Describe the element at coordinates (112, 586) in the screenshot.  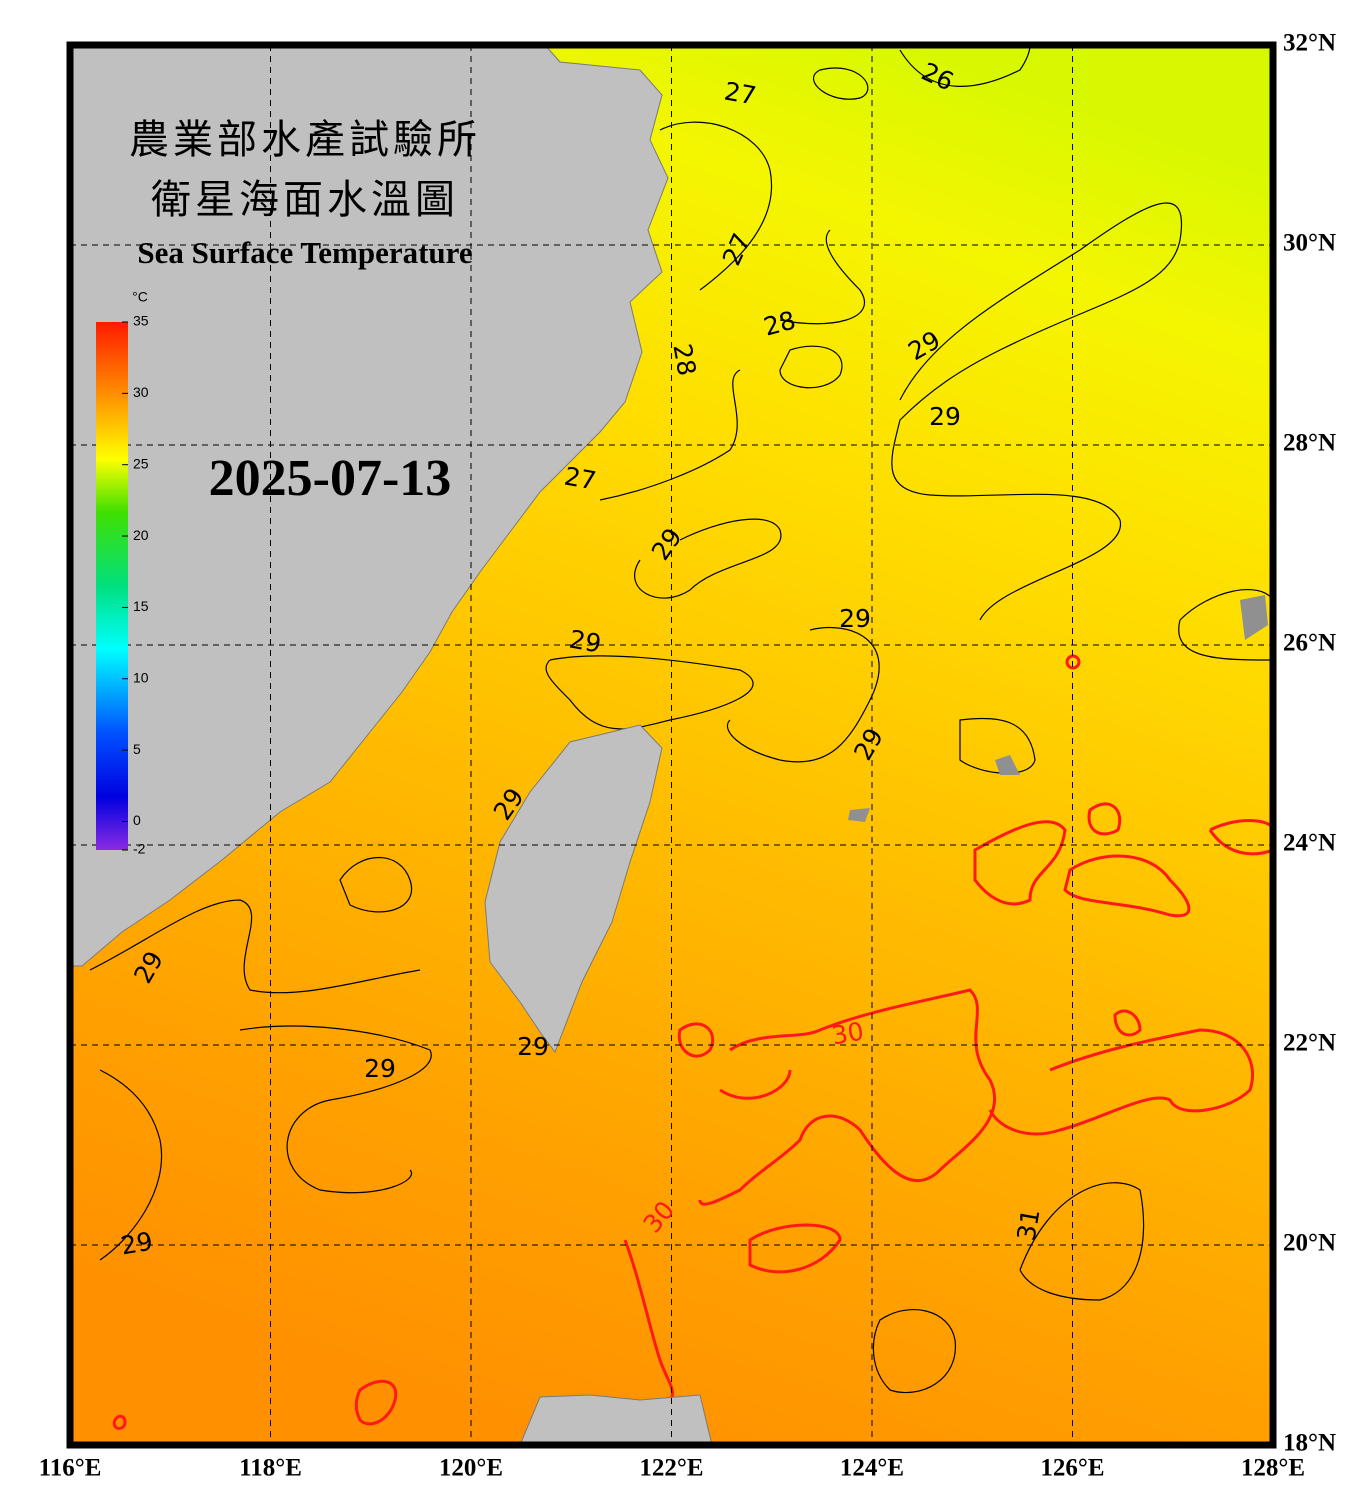
I see `colorbar` at that location.